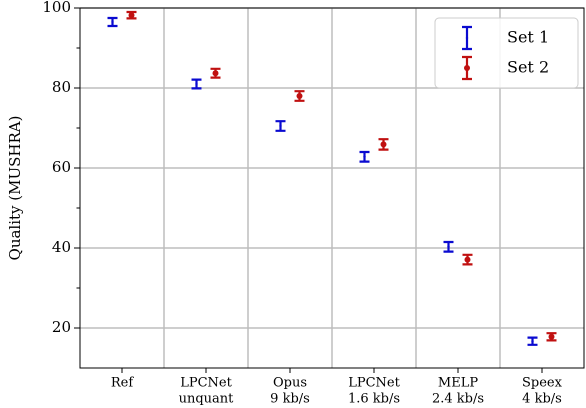  I want to click on y-tick-label: 100, so click(56, 8).